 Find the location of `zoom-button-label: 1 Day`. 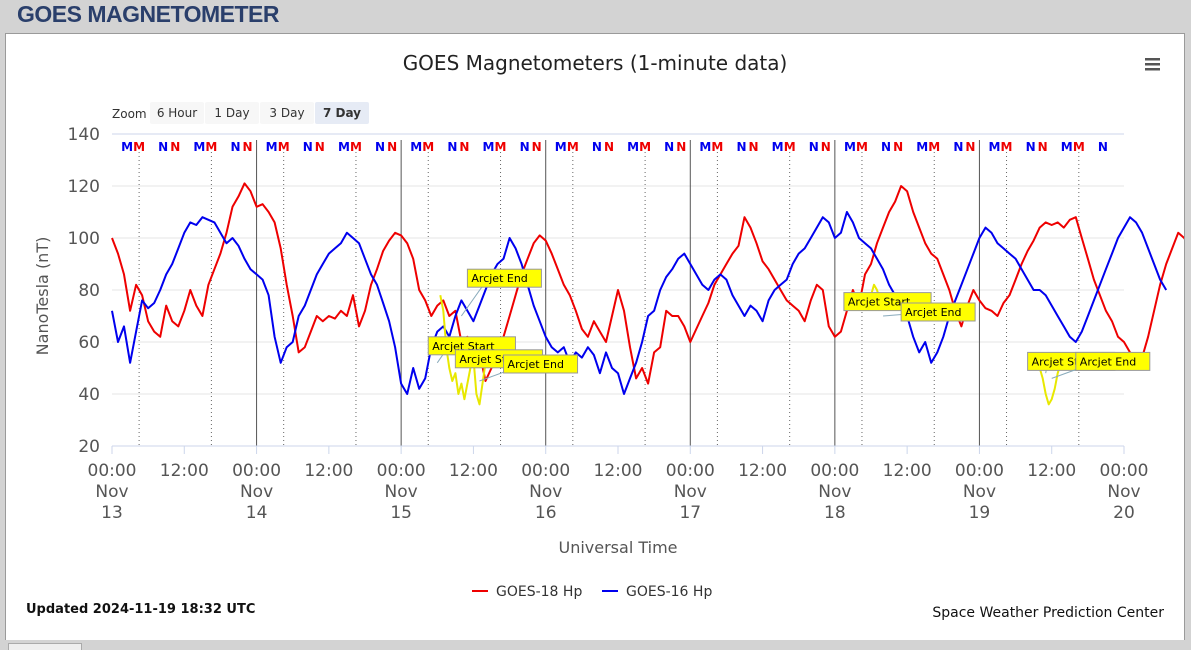

zoom-button-label: 1 Day is located at coordinates (231, 113).